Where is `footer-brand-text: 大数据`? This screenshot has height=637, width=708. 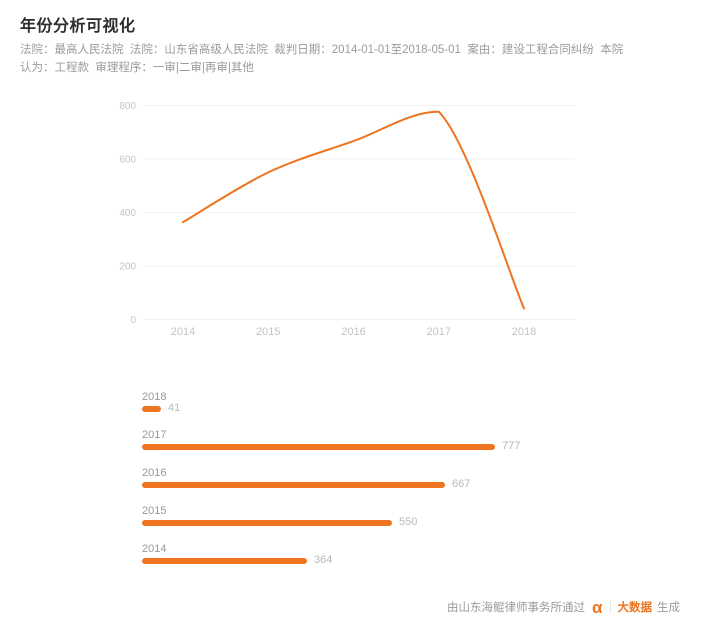 footer-brand-text: 大数据 is located at coordinates (635, 608).